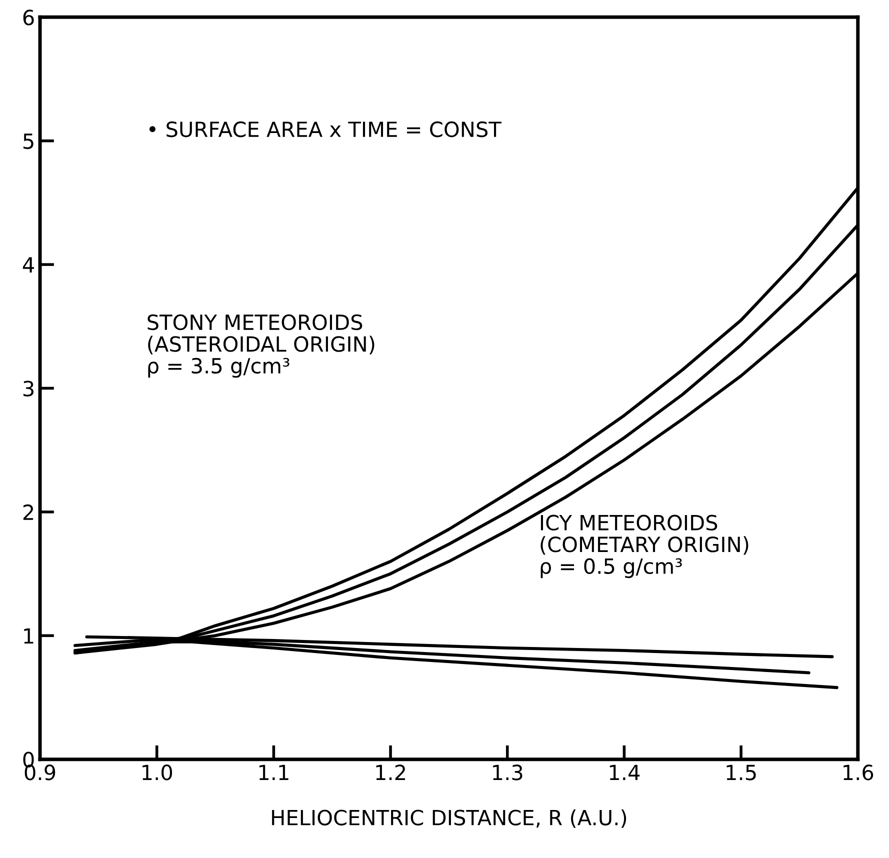 Image resolution: width=889 pixels, height=858 pixels. I want to click on y-tick-label: 4, so click(28, 264).